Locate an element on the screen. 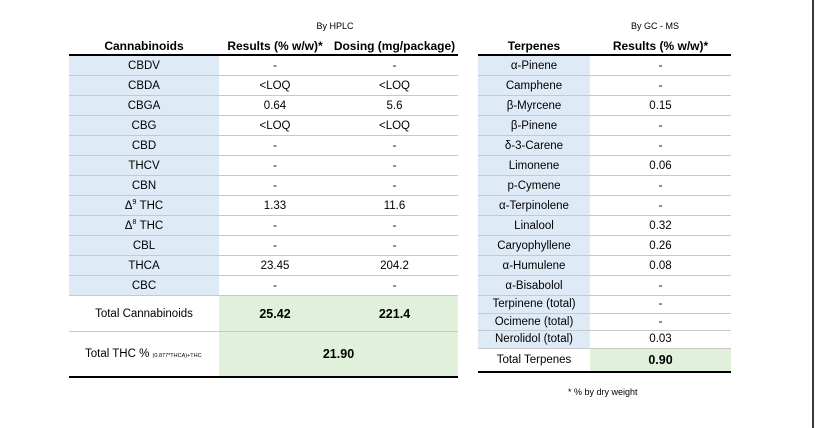  total-thc-label-text: Total THC % is located at coordinates (117, 354).